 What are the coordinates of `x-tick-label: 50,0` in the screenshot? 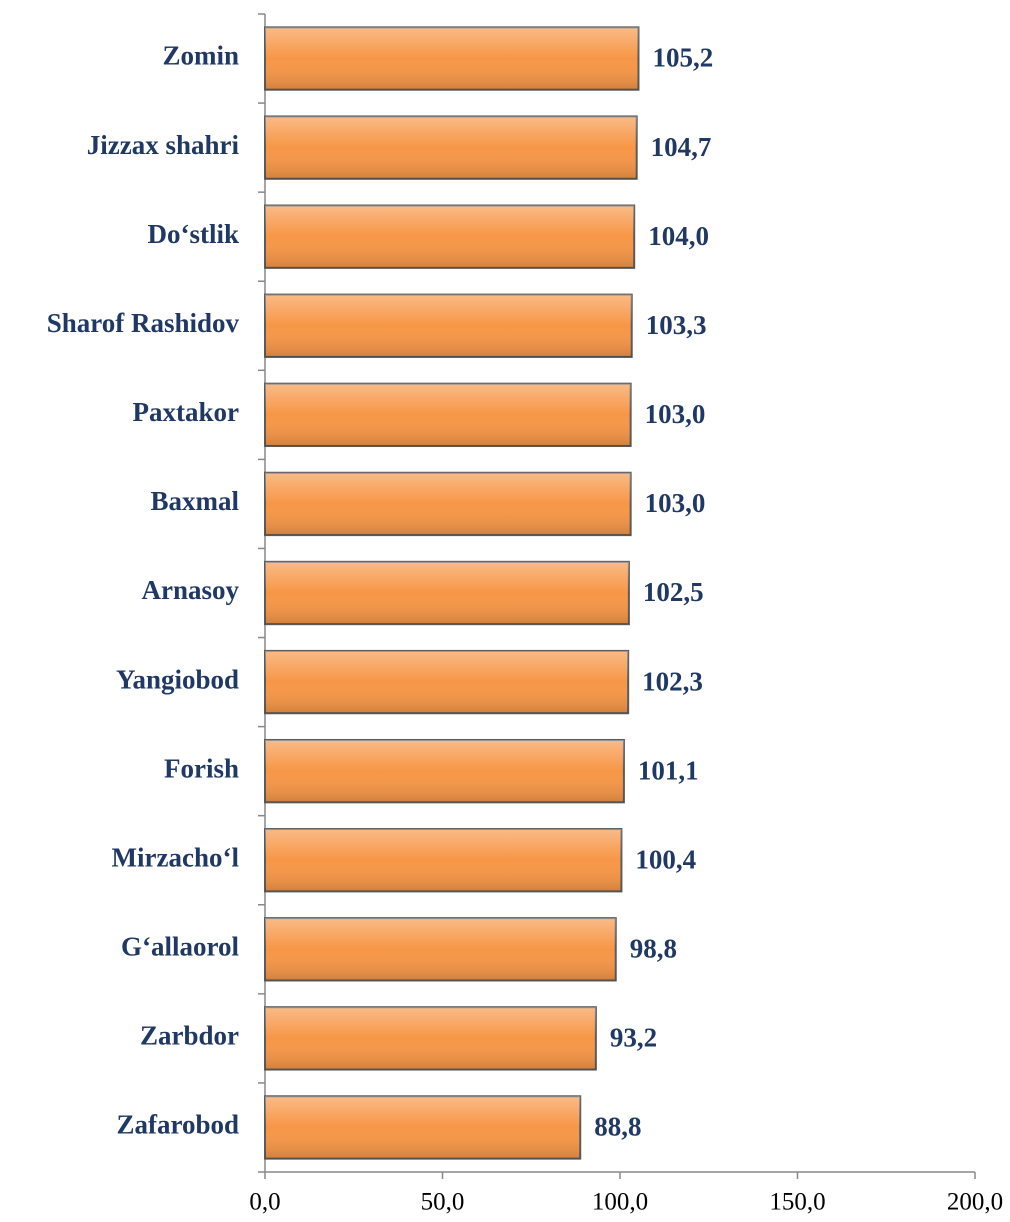 It's located at (443, 1202).